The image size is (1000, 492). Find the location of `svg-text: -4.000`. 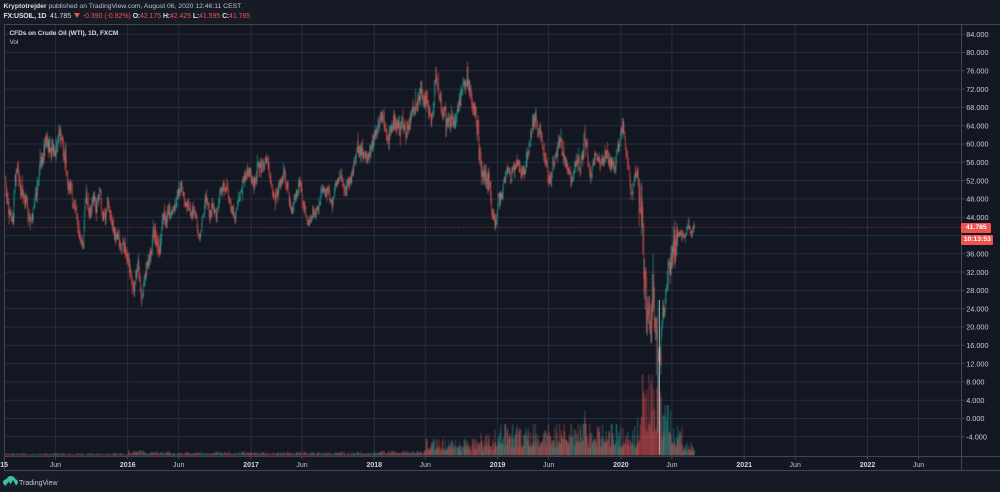

svg-text: -4.000 is located at coordinates (976, 437).